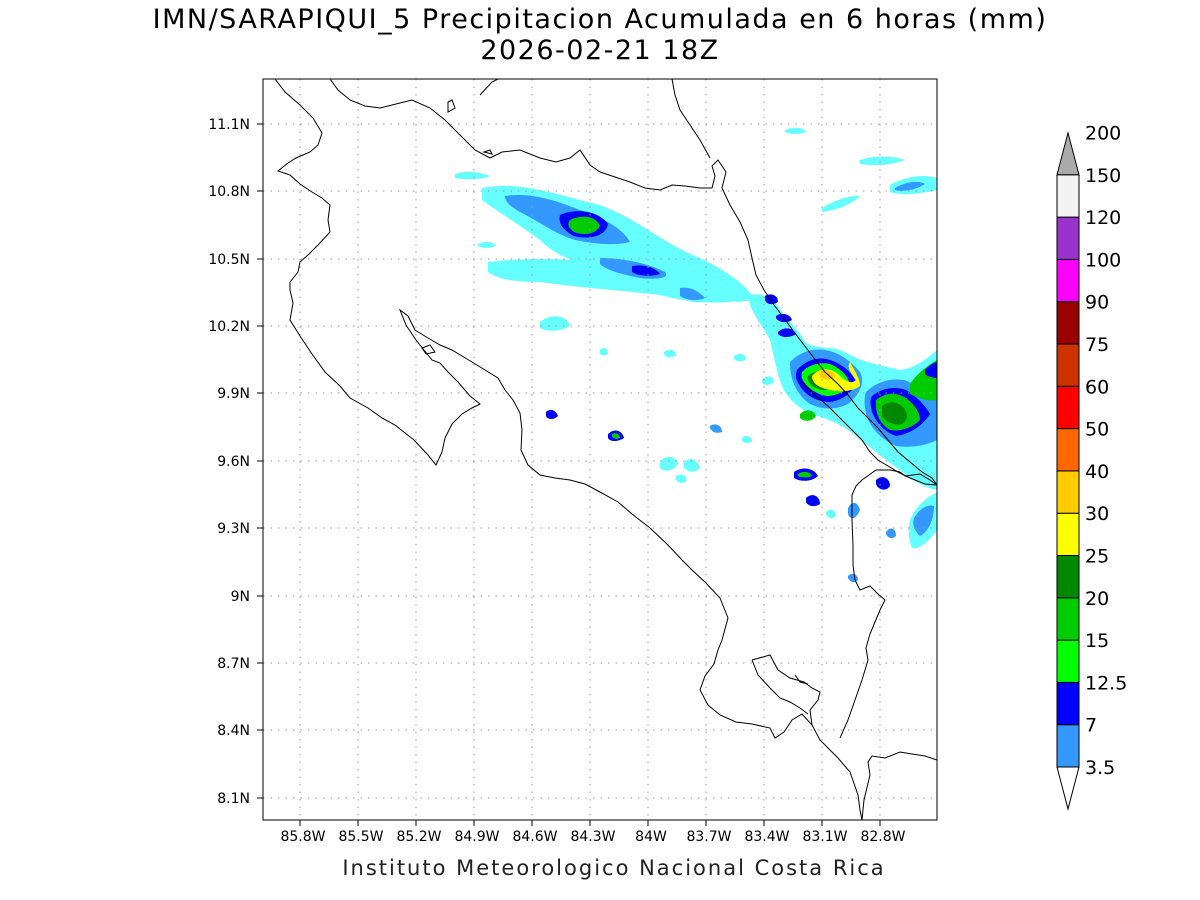 This screenshot has height=900, width=1200. Describe the element at coordinates (1097, 345) in the screenshot. I see `colorbar-level-label: 75` at that location.